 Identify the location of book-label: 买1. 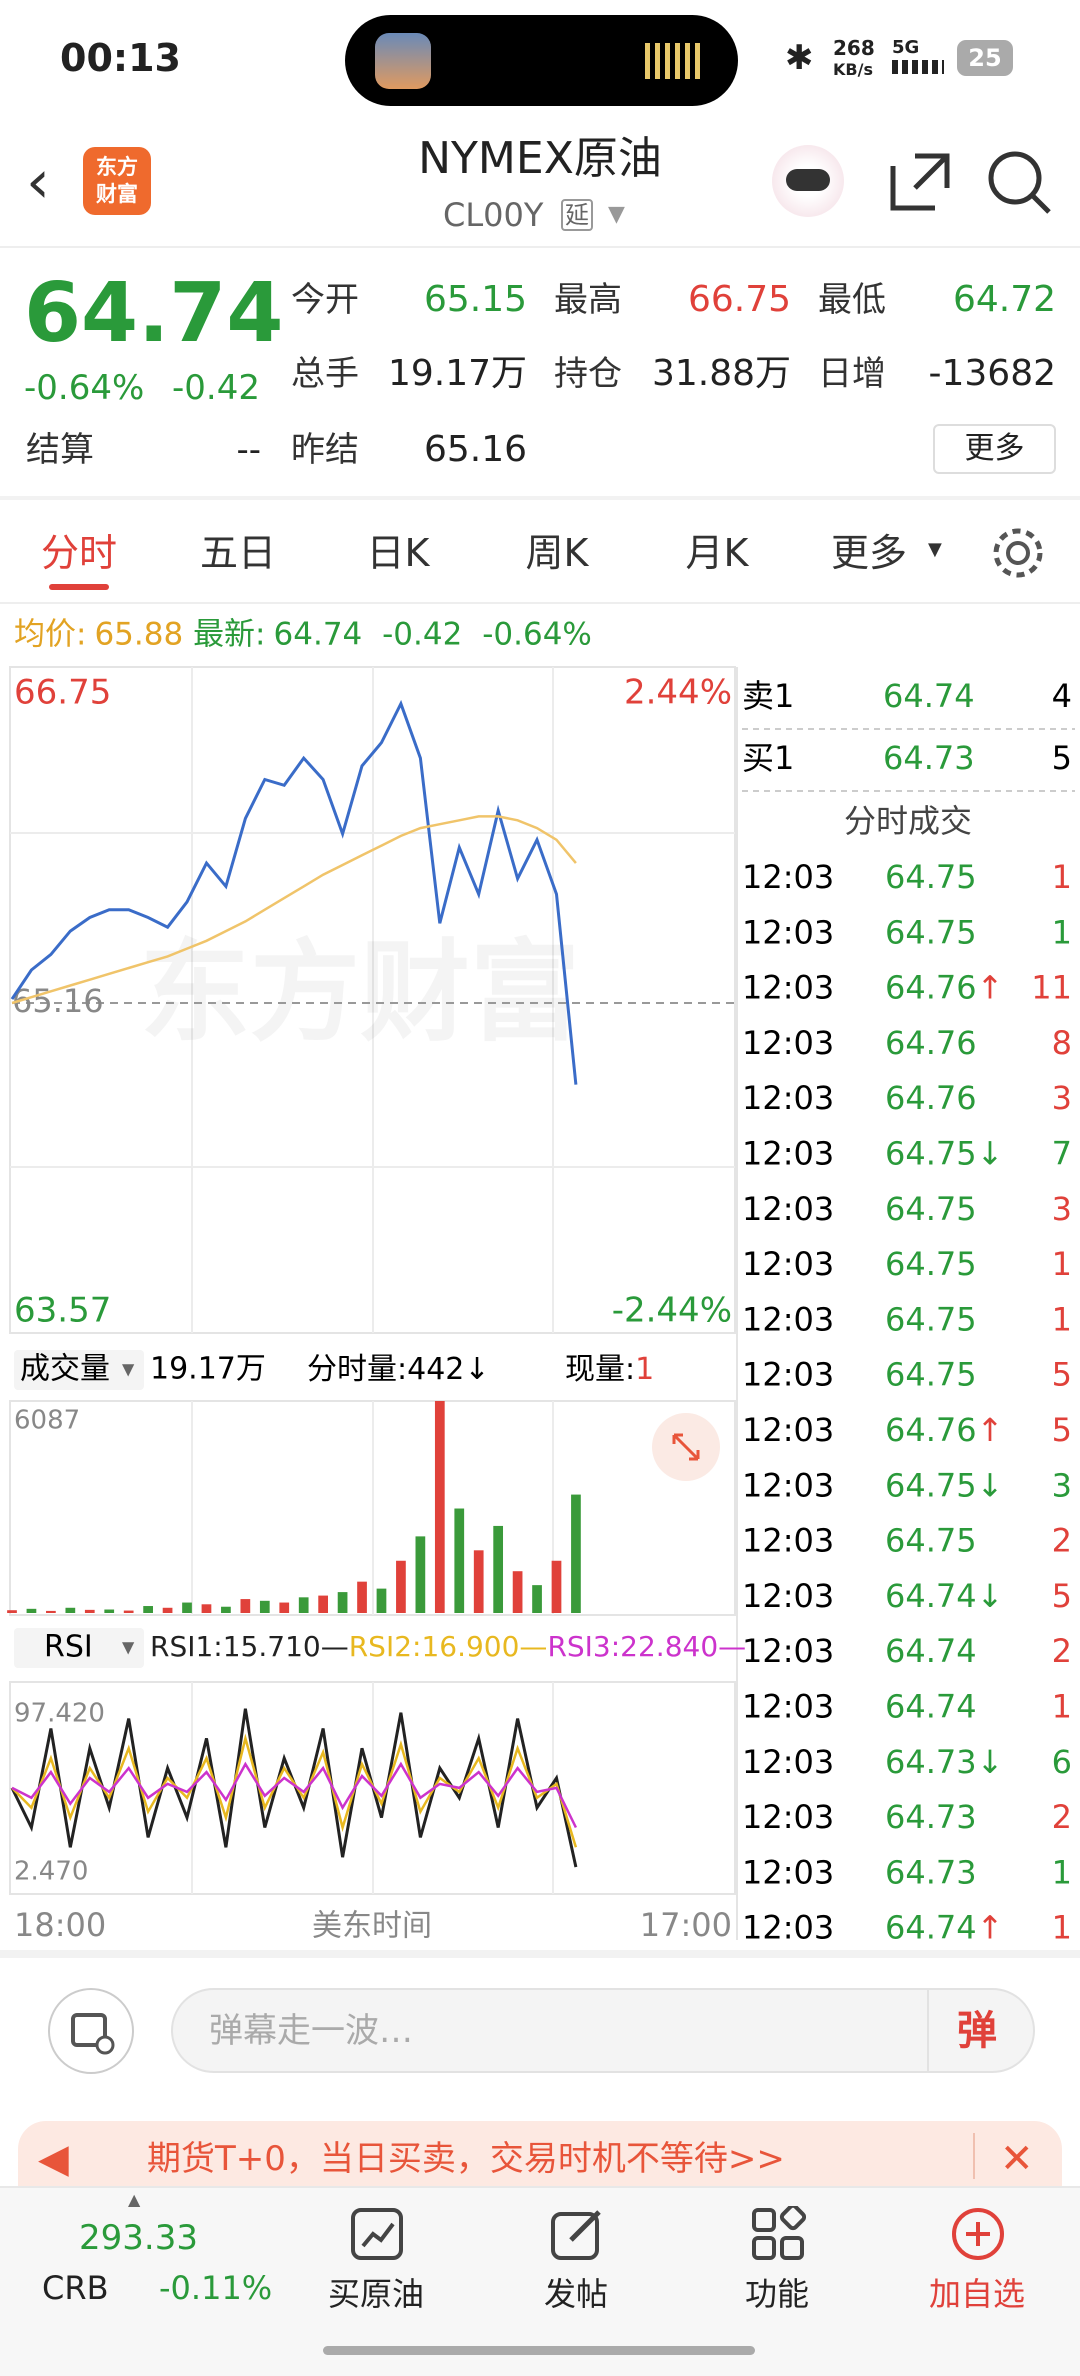
(768, 758).